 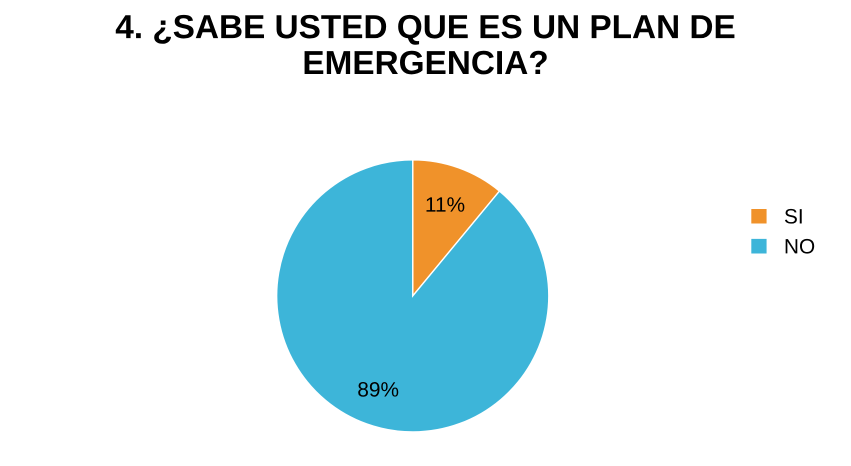 What do you see at coordinates (793, 216) in the screenshot?
I see `legend-label: SI` at bounding box center [793, 216].